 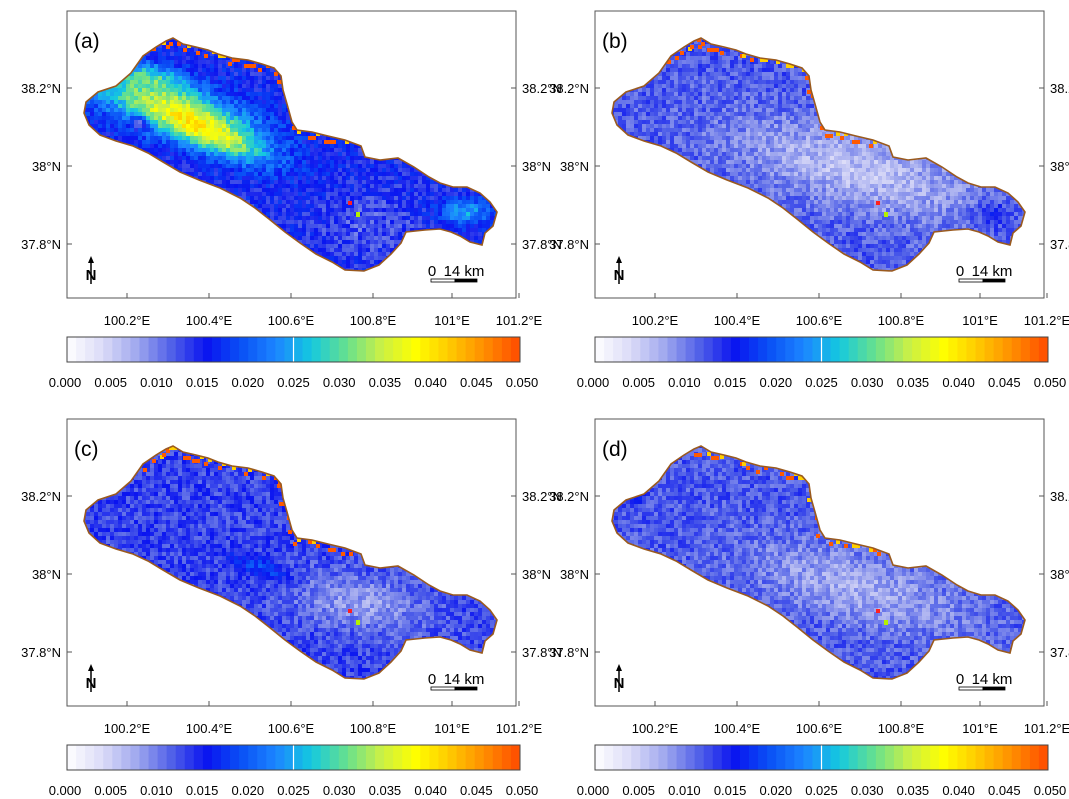 What do you see at coordinates (615, 41) in the screenshot?
I see `panel-label: (b)` at bounding box center [615, 41].